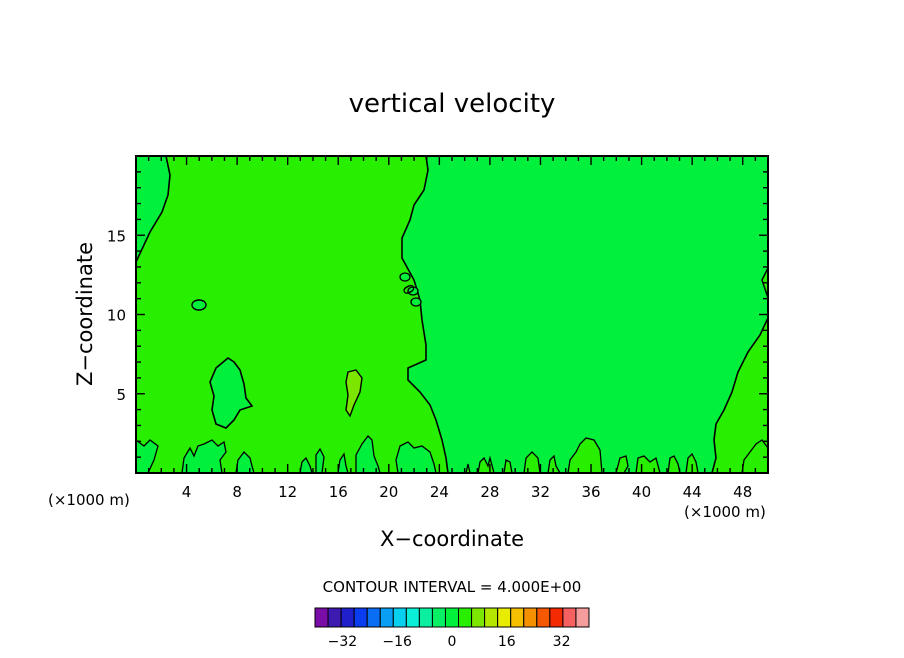 This screenshot has width=904, height=658. Describe the element at coordinates (287, 492) in the screenshot. I see `x-tick-label: 12` at that location.